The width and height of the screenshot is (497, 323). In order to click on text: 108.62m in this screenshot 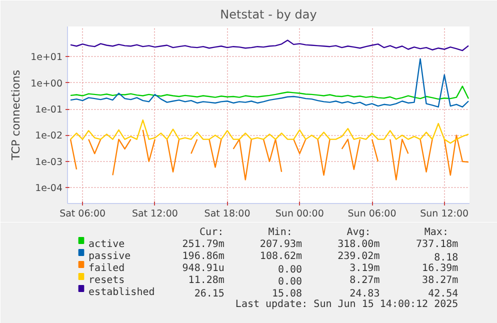, I will do `click(281, 256)`.